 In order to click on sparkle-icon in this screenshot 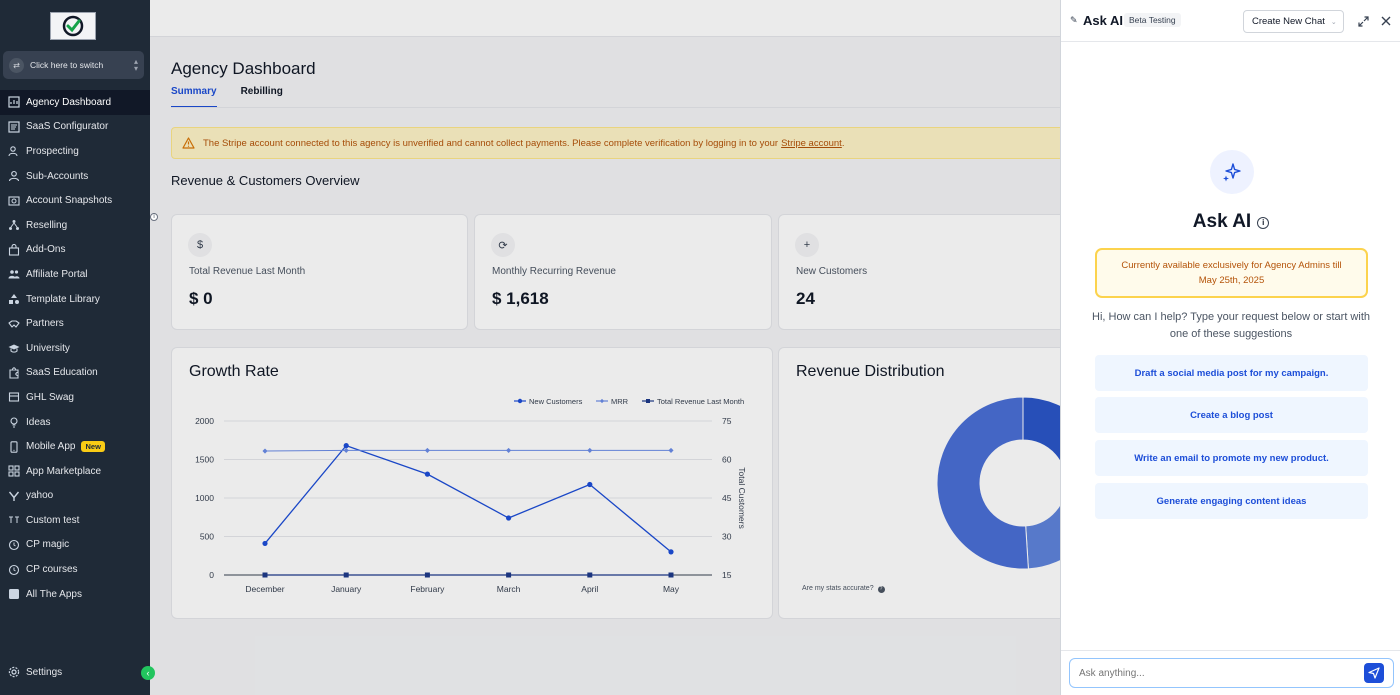, I will do `click(1232, 172)`.